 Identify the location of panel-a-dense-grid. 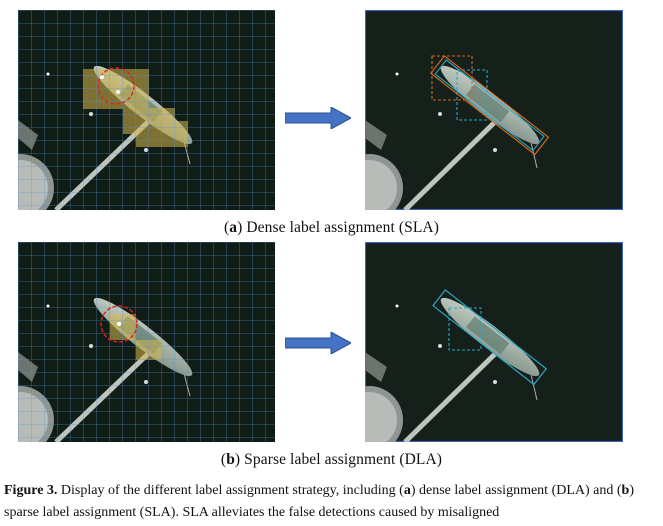
(146, 110).